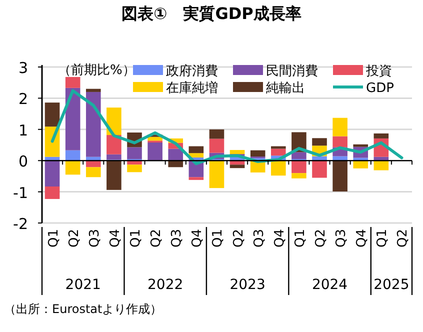 The height and width of the screenshot is (332, 423). Describe the element at coordinates (380, 88) in the screenshot. I see `legend-label: GDP` at that location.